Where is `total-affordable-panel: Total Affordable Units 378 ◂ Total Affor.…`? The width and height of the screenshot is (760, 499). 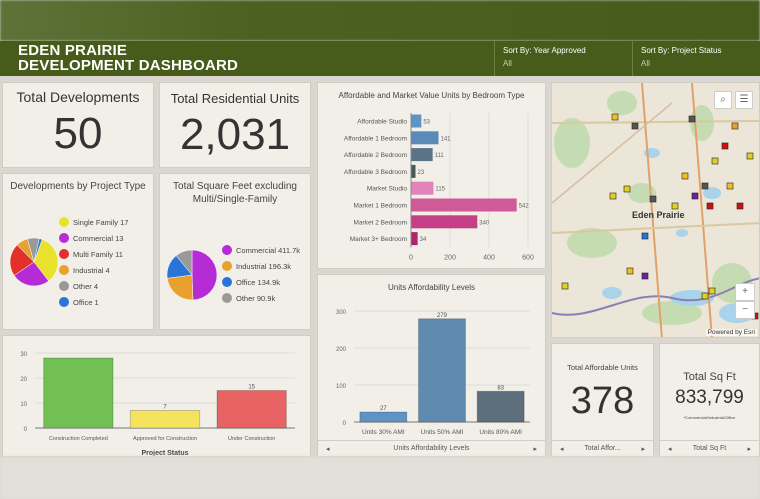 total-affordable-panel: Total Affordable Units 378 ◂ Total Affor.… is located at coordinates (602, 400).